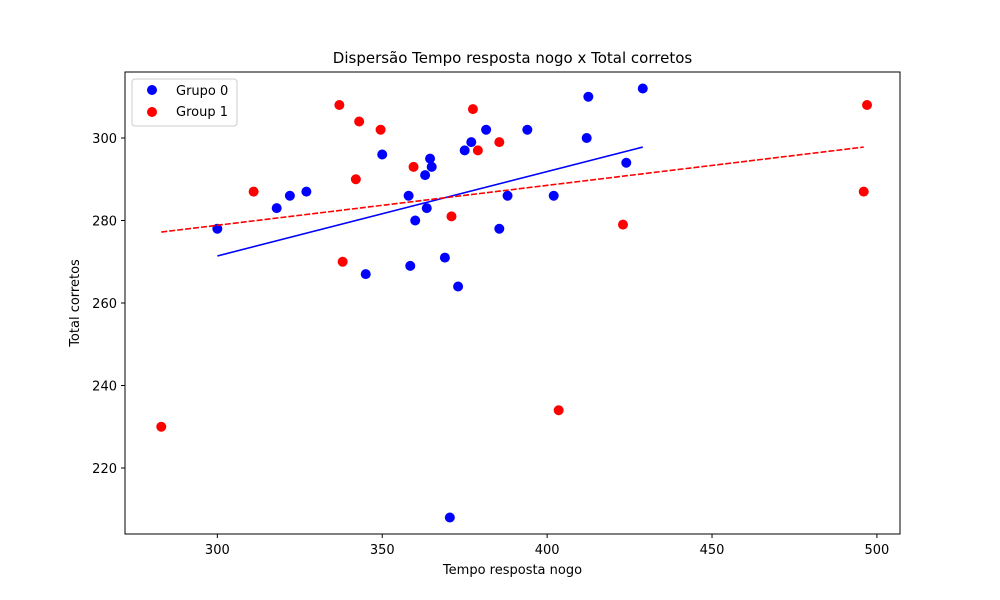  Describe the element at coordinates (877, 550) in the screenshot. I see `x-tick-label-500: 500` at that location.